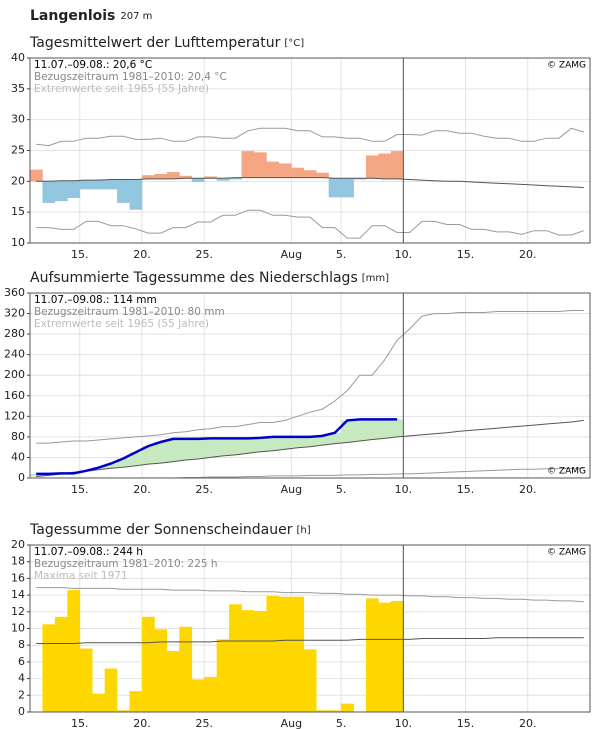  I want to click on y-tick-label: 10, so click(18, 242).